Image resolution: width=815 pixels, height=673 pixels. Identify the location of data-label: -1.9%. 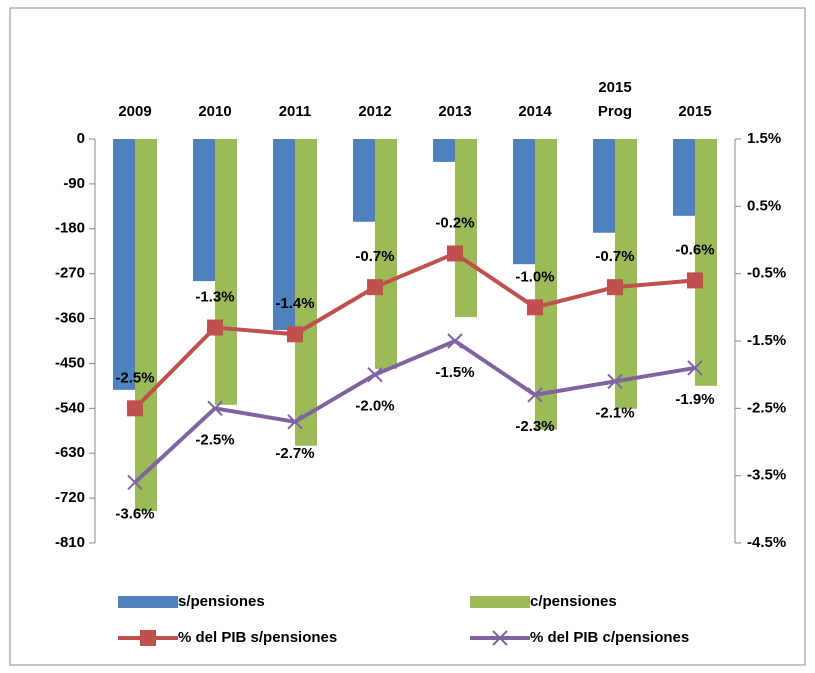
(694, 399).